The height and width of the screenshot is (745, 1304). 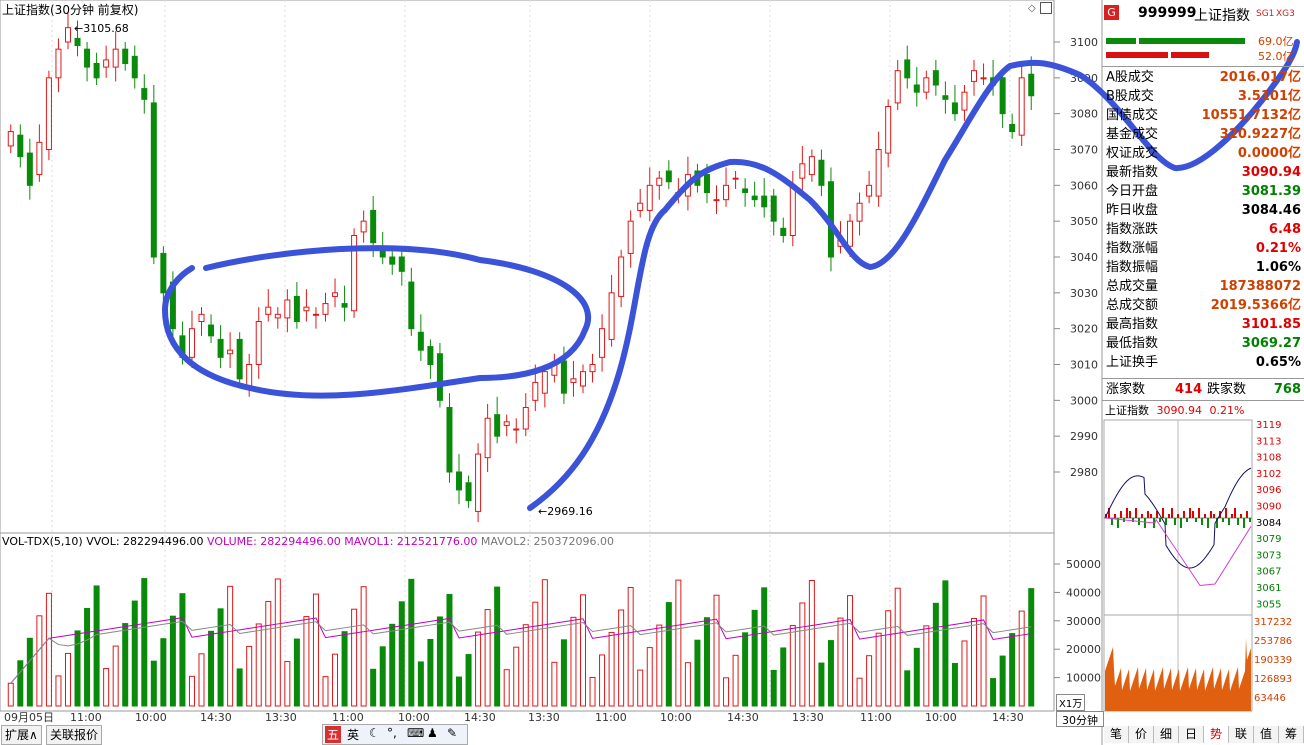 What do you see at coordinates (1241, 734) in the screenshot?
I see `side-tab: 联` at bounding box center [1241, 734].